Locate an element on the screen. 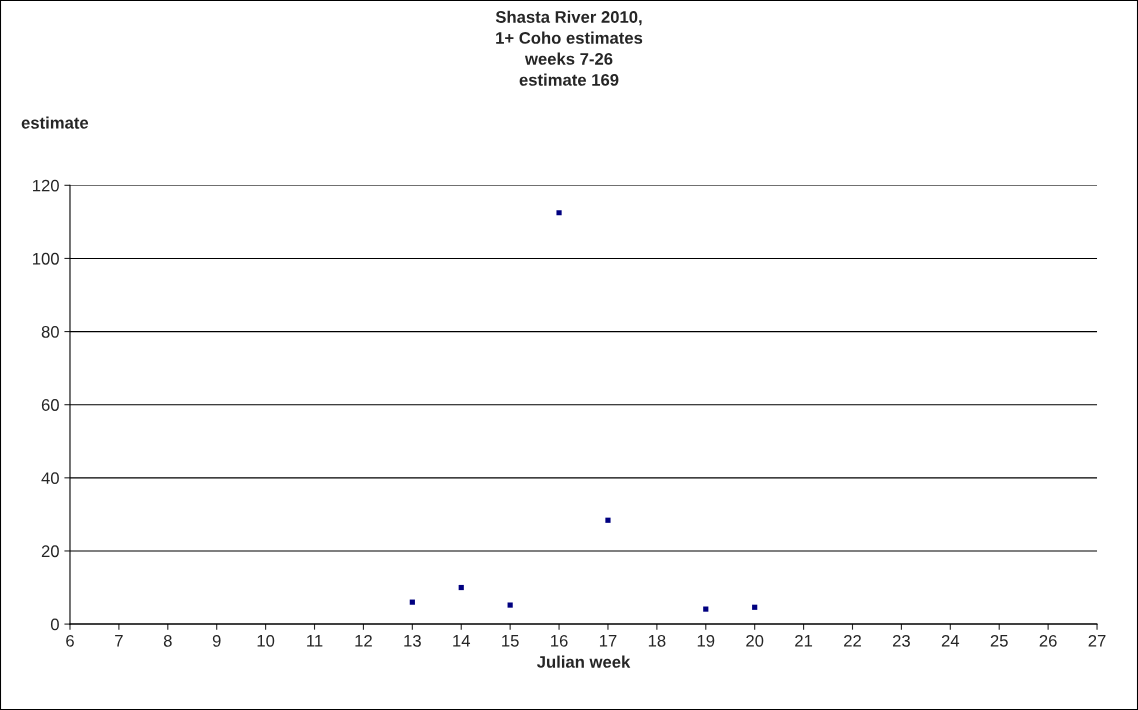 The height and width of the screenshot is (710, 1138). x-tick-label: 20 is located at coordinates (755, 640).